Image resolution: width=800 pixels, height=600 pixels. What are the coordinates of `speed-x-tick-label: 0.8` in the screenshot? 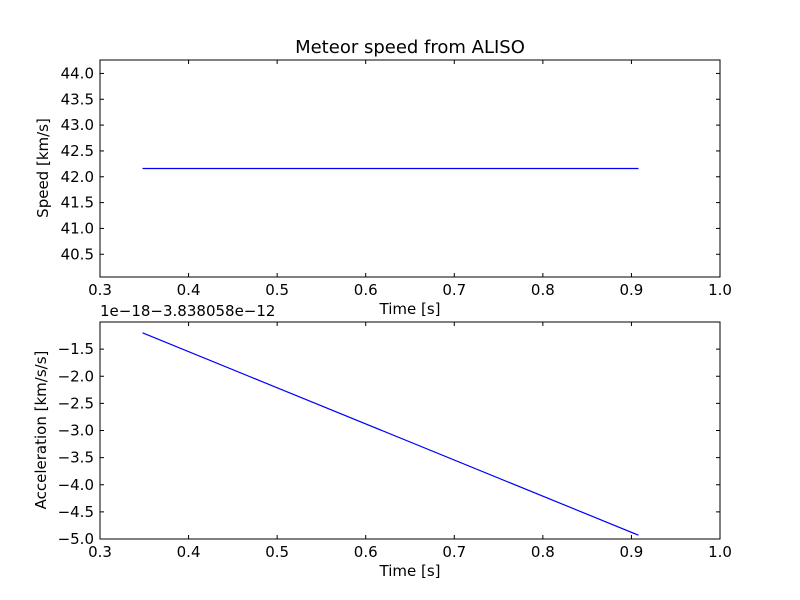 It's located at (543, 290).